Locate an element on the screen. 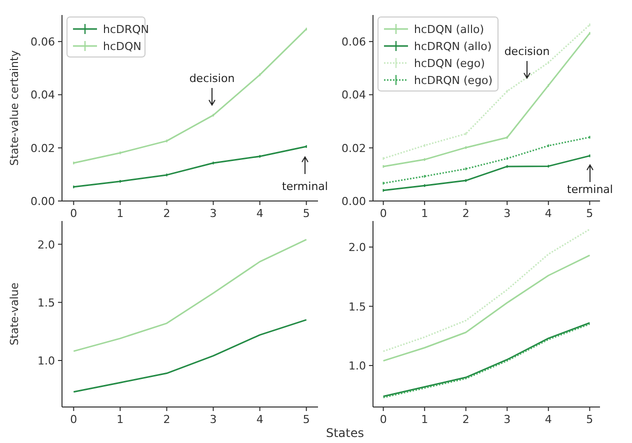 This screenshot has width=632, height=443. y-axis-title: State-value certainty is located at coordinates (14, 108).